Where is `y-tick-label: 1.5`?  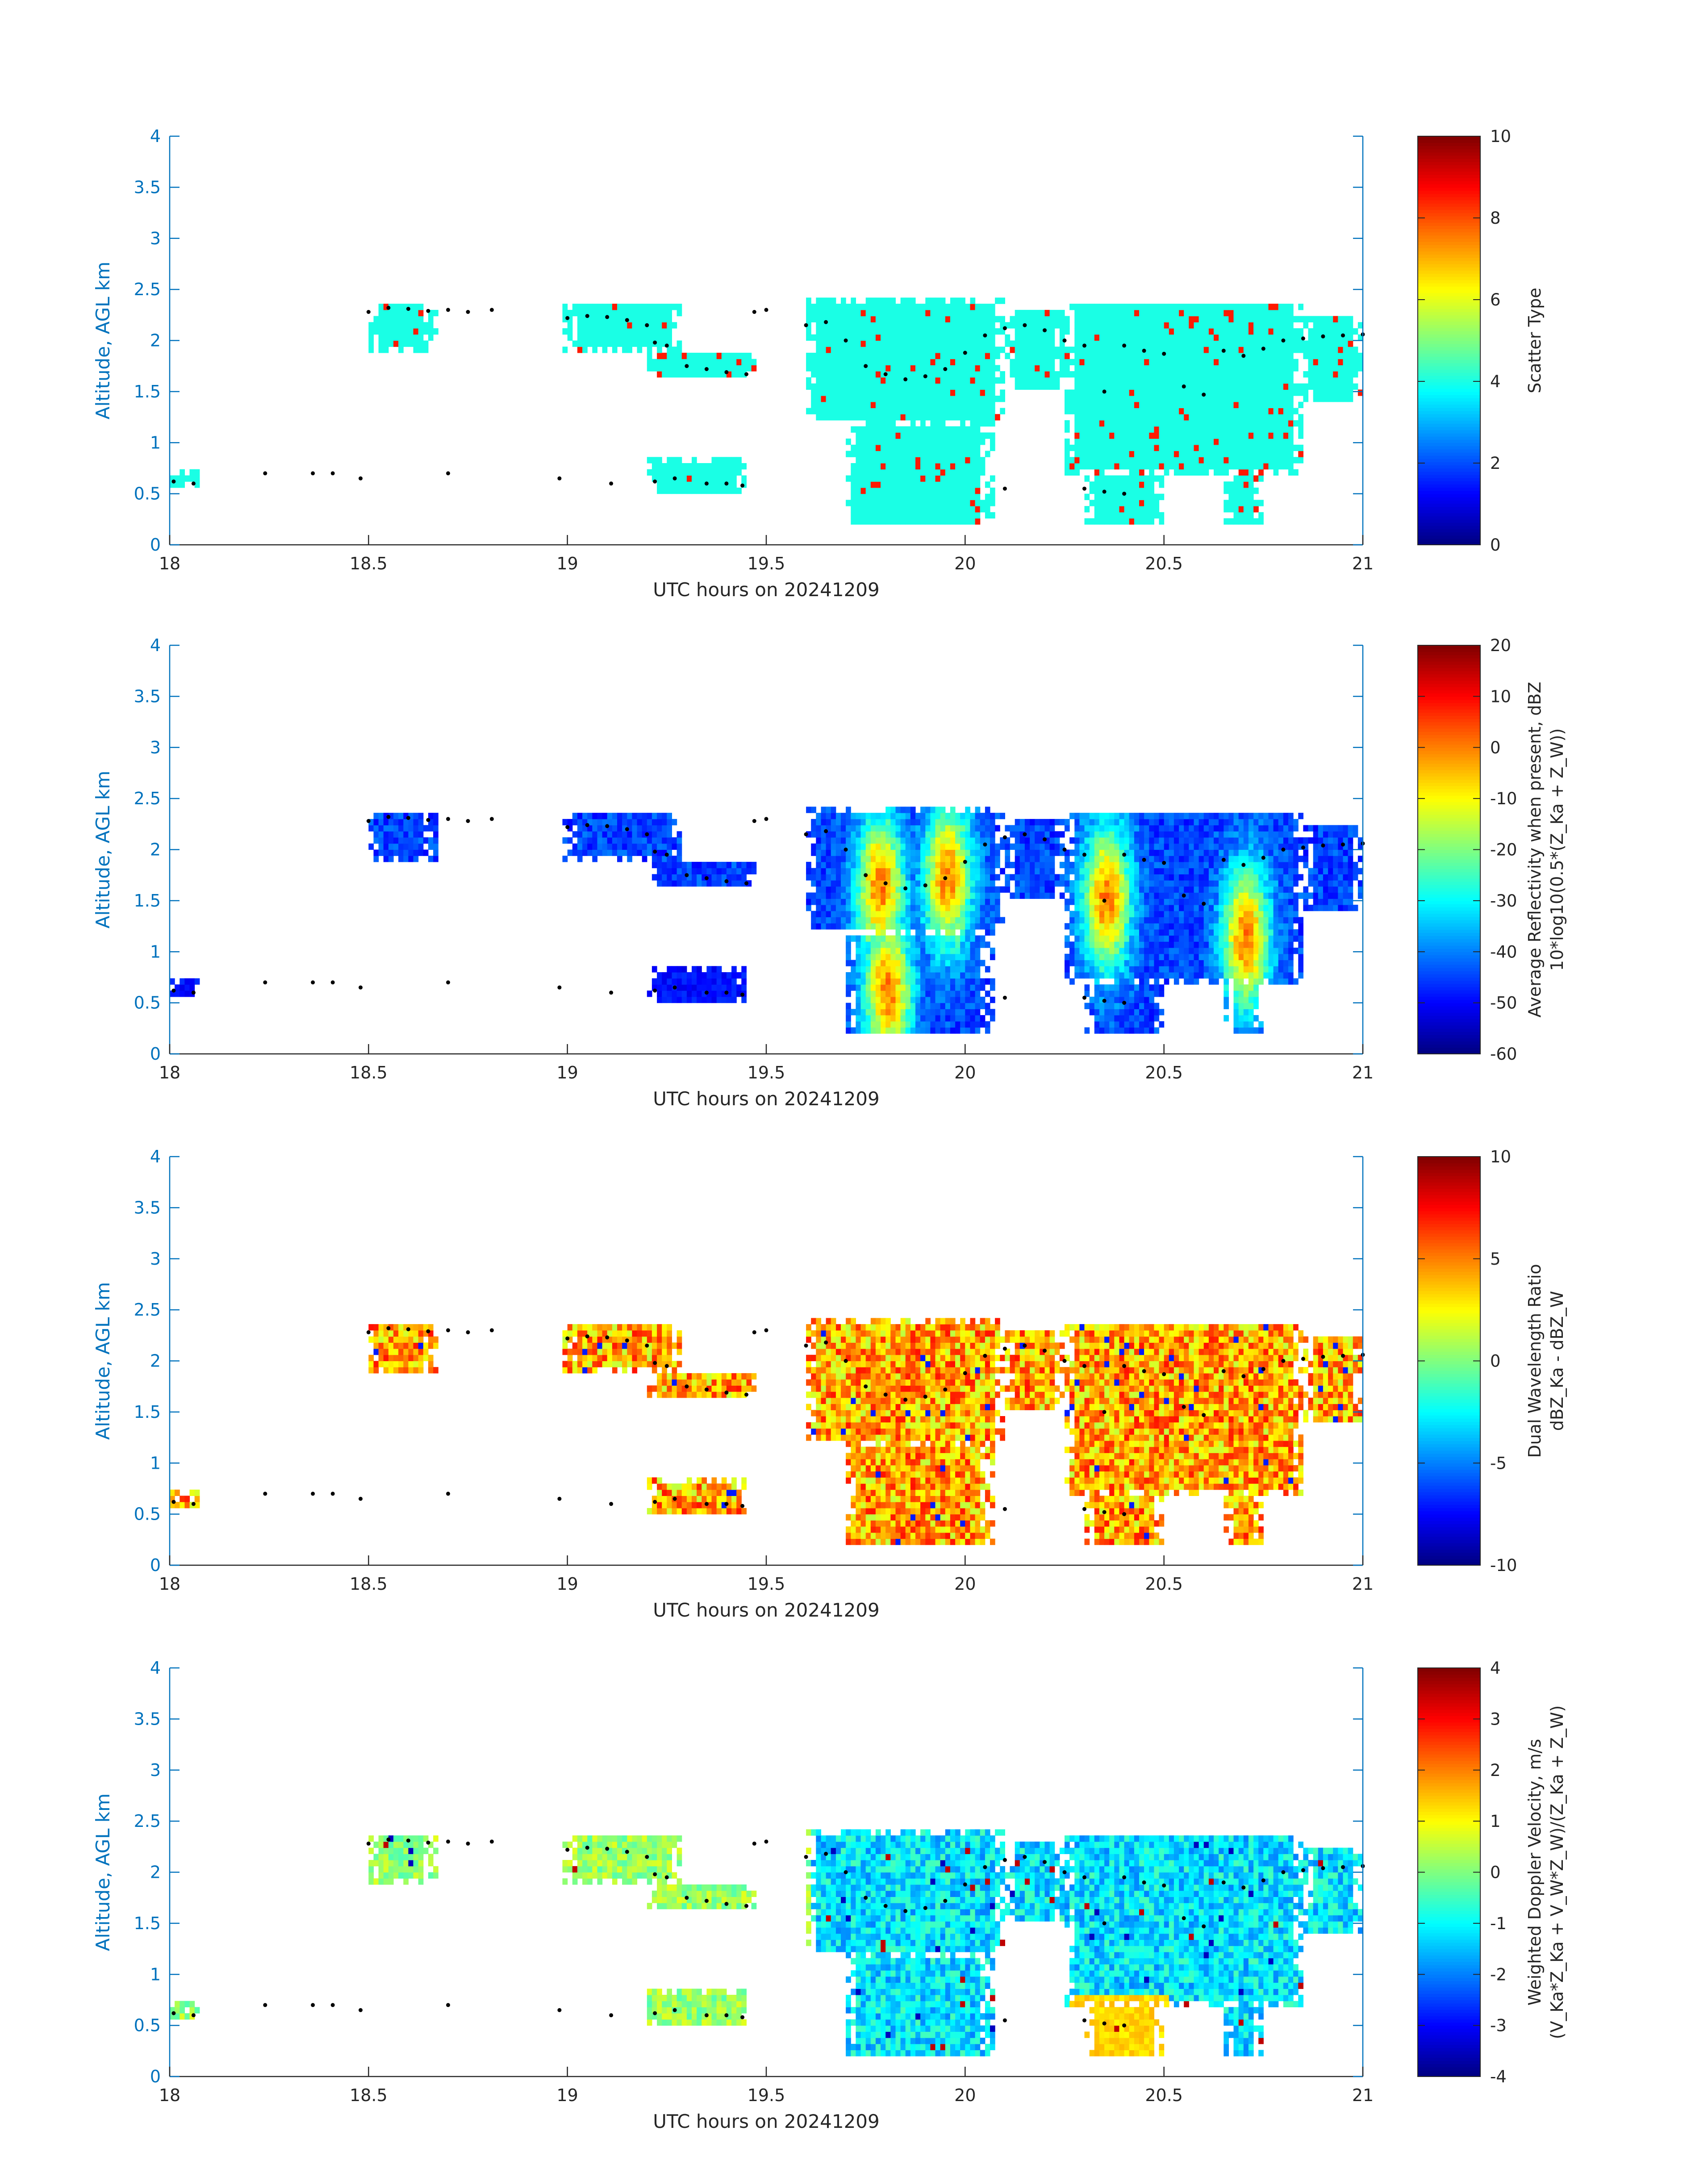 y-tick-label: 1.5 is located at coordinates (147, 391).